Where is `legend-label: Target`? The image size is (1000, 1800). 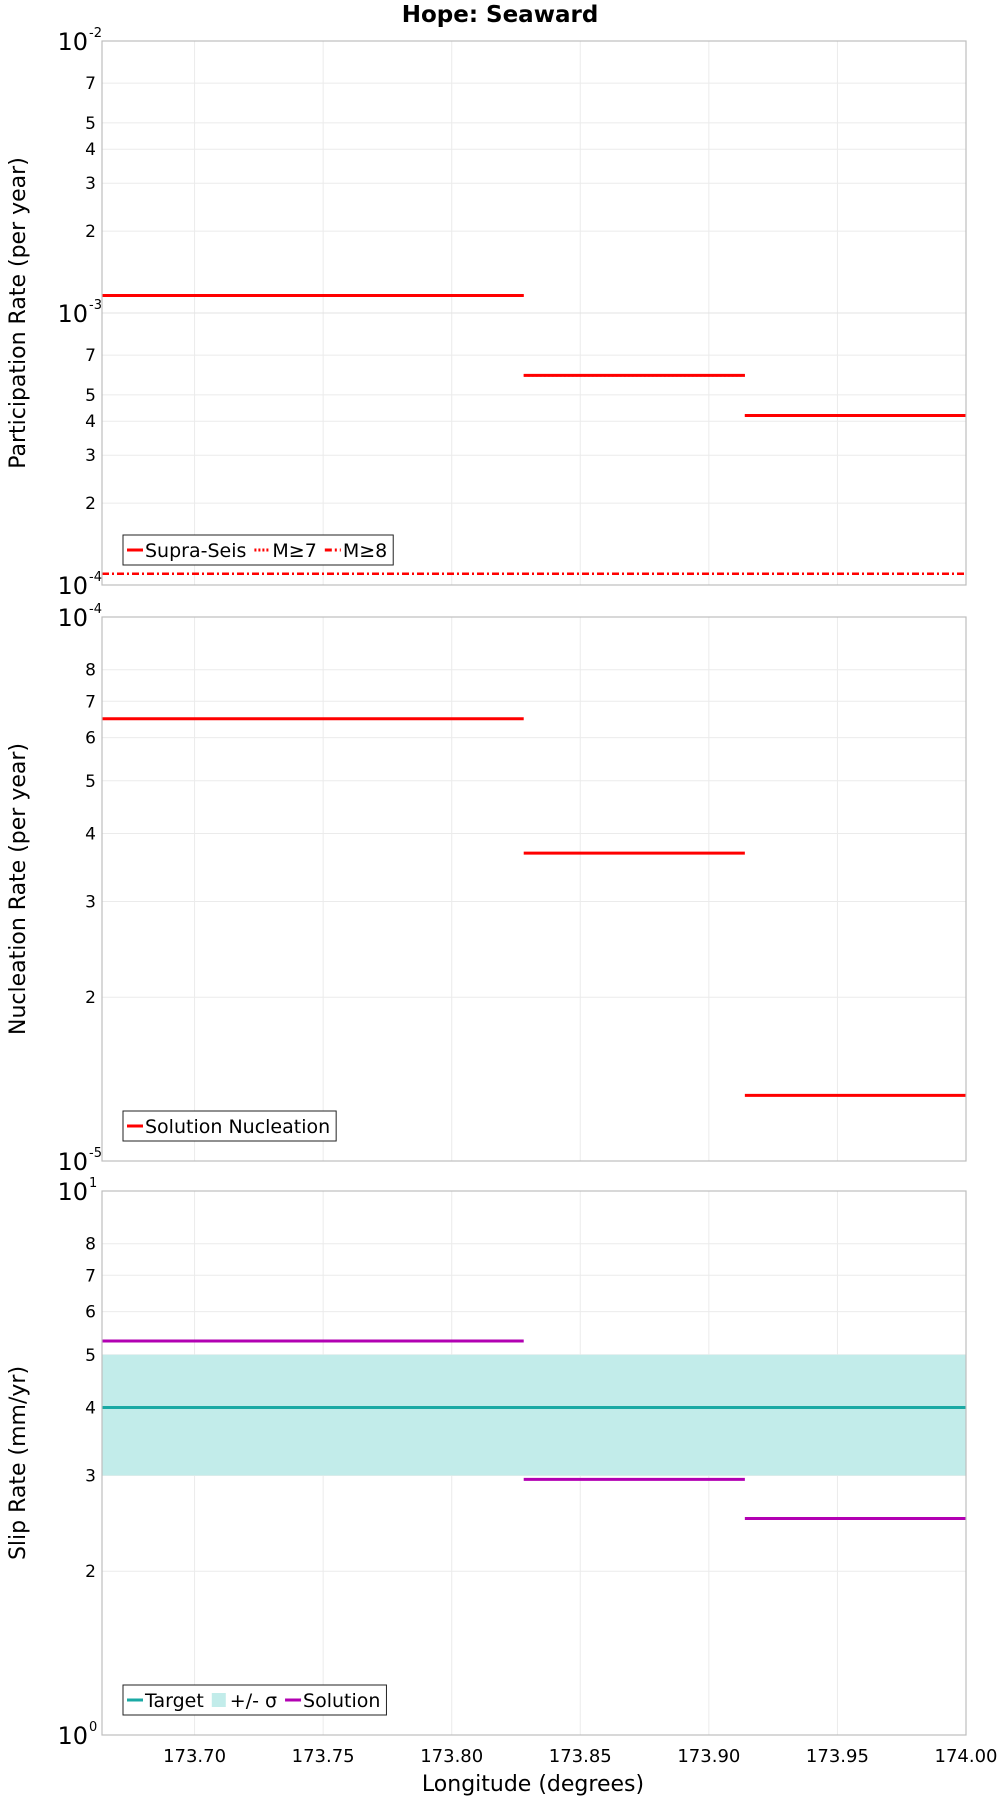
legend-label: Target is located at coordinates (174, 1701).